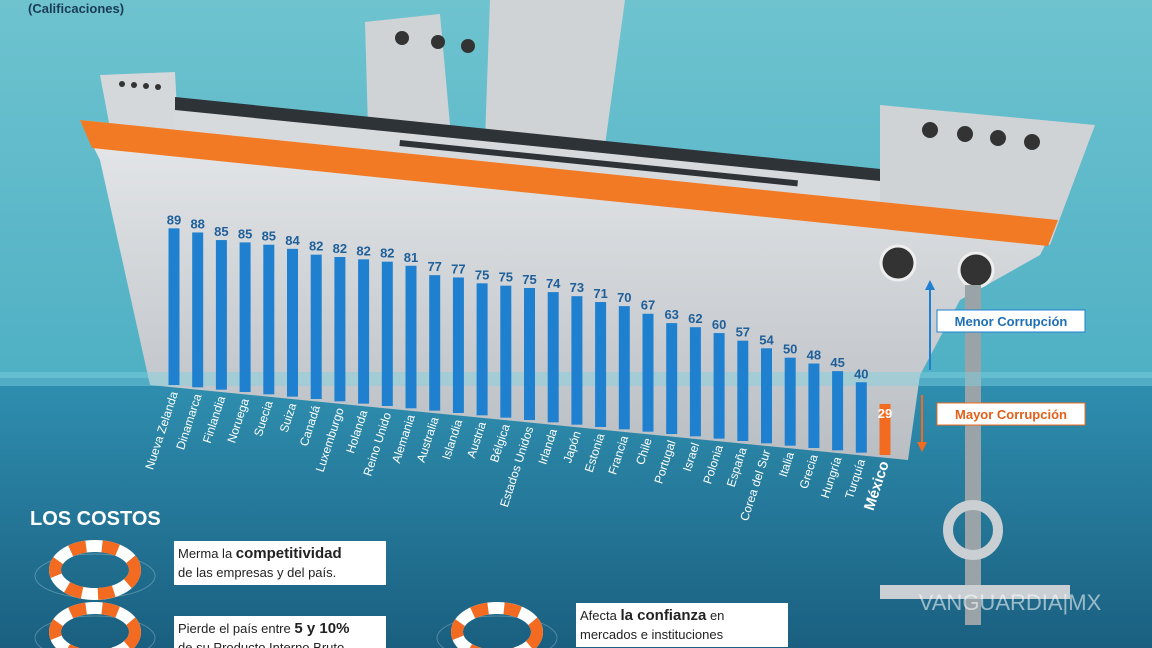  What do you see at coordinates (289, 553) in the screenshot?
I see `cost-text-bold: competitividad` at bounding box center [289, 553].